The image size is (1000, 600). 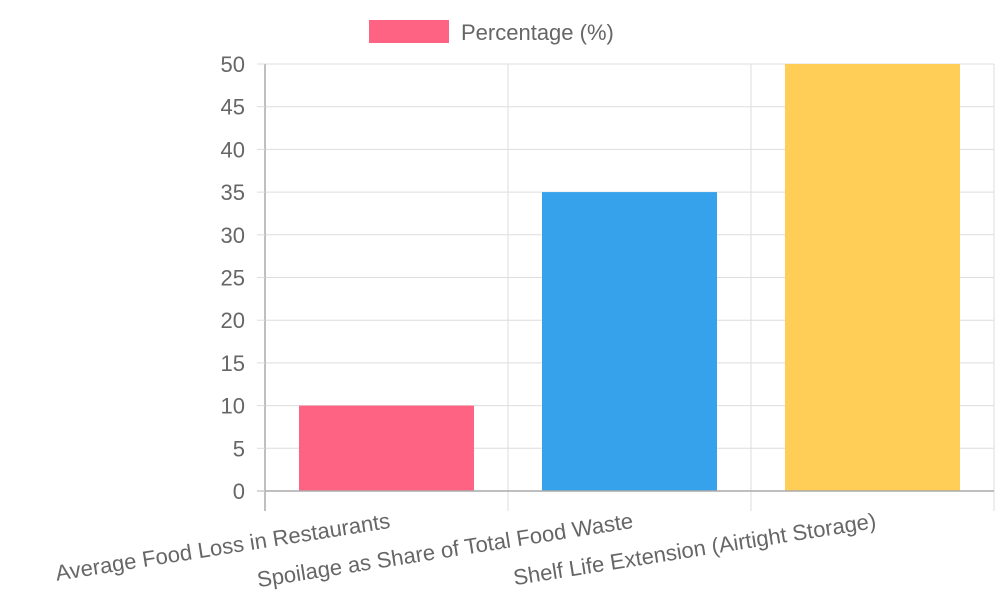 I want to click on y-tick-label: 45, so click(x=233, y=107).